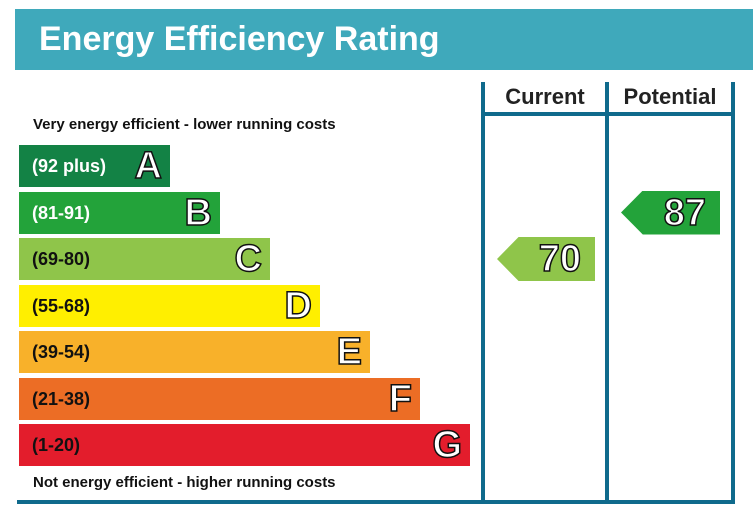 The image size is (753, 525). What do you see at coordinates (733, 292) in the screenshot?
I see `frame-line-right` at bounding box center [733, 292].